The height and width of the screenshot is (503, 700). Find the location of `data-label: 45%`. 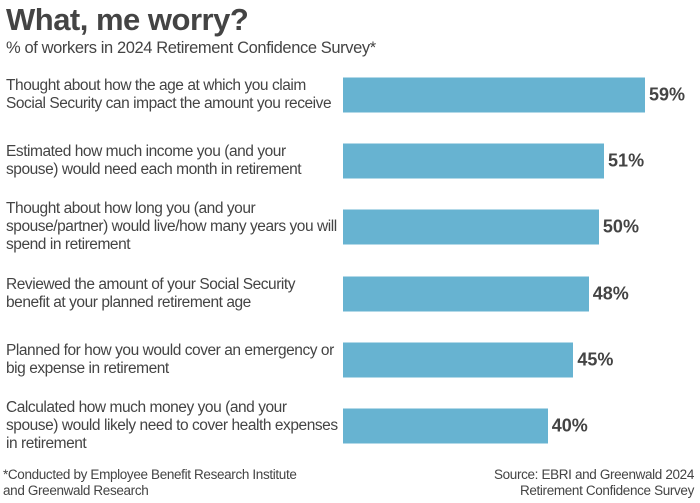

data-label: 45% is located at coordinates (595, 359).